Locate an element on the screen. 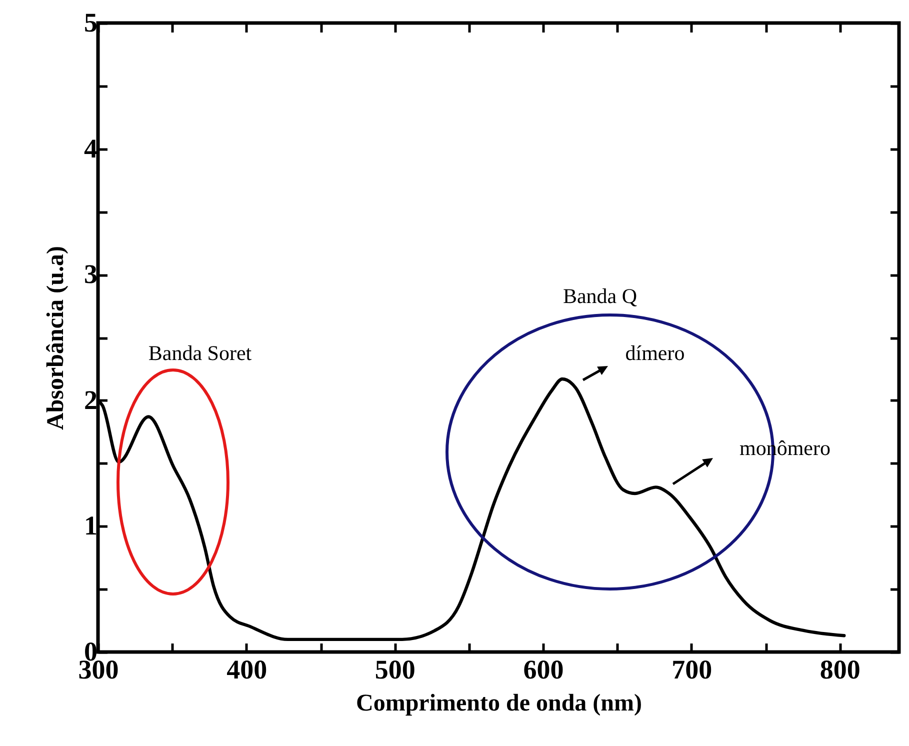  annotation: dímero is located at coordinates (655, 352).